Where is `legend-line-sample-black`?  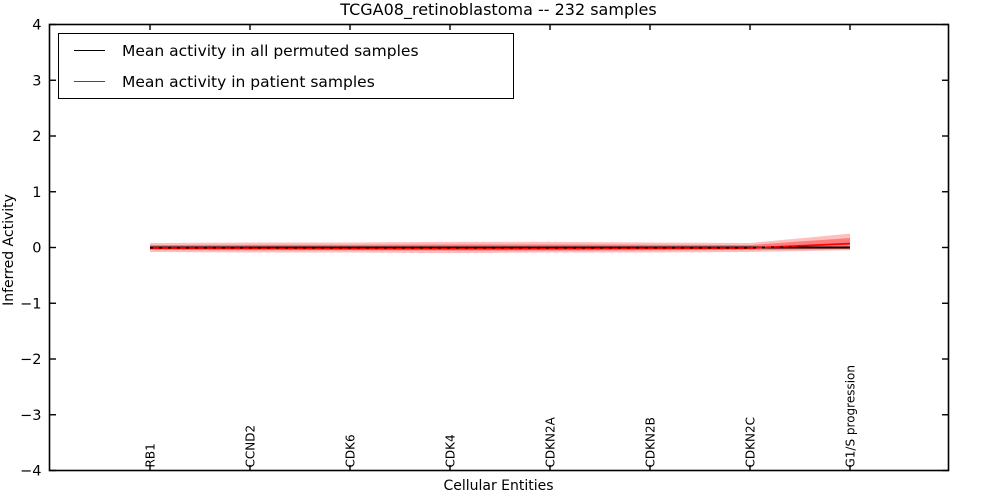 legend-line-sample-black is located at coordinates (89, 50).